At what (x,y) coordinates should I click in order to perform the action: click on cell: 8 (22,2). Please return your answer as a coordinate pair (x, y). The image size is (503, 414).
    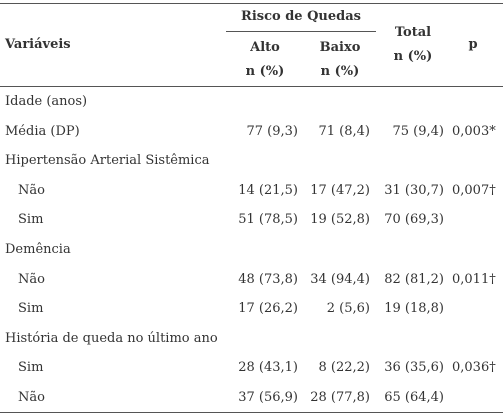
    Looking at the image, I should click on (344, 368).